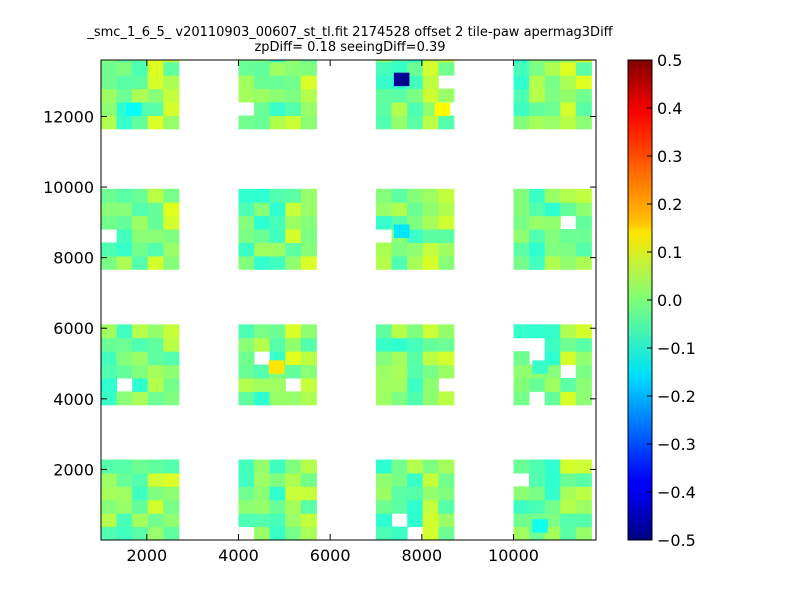 Image resolution: width=800 pixels, height=600 pixels. I want to click on colorbar-tick-label: 0.5, so click(669, 60).